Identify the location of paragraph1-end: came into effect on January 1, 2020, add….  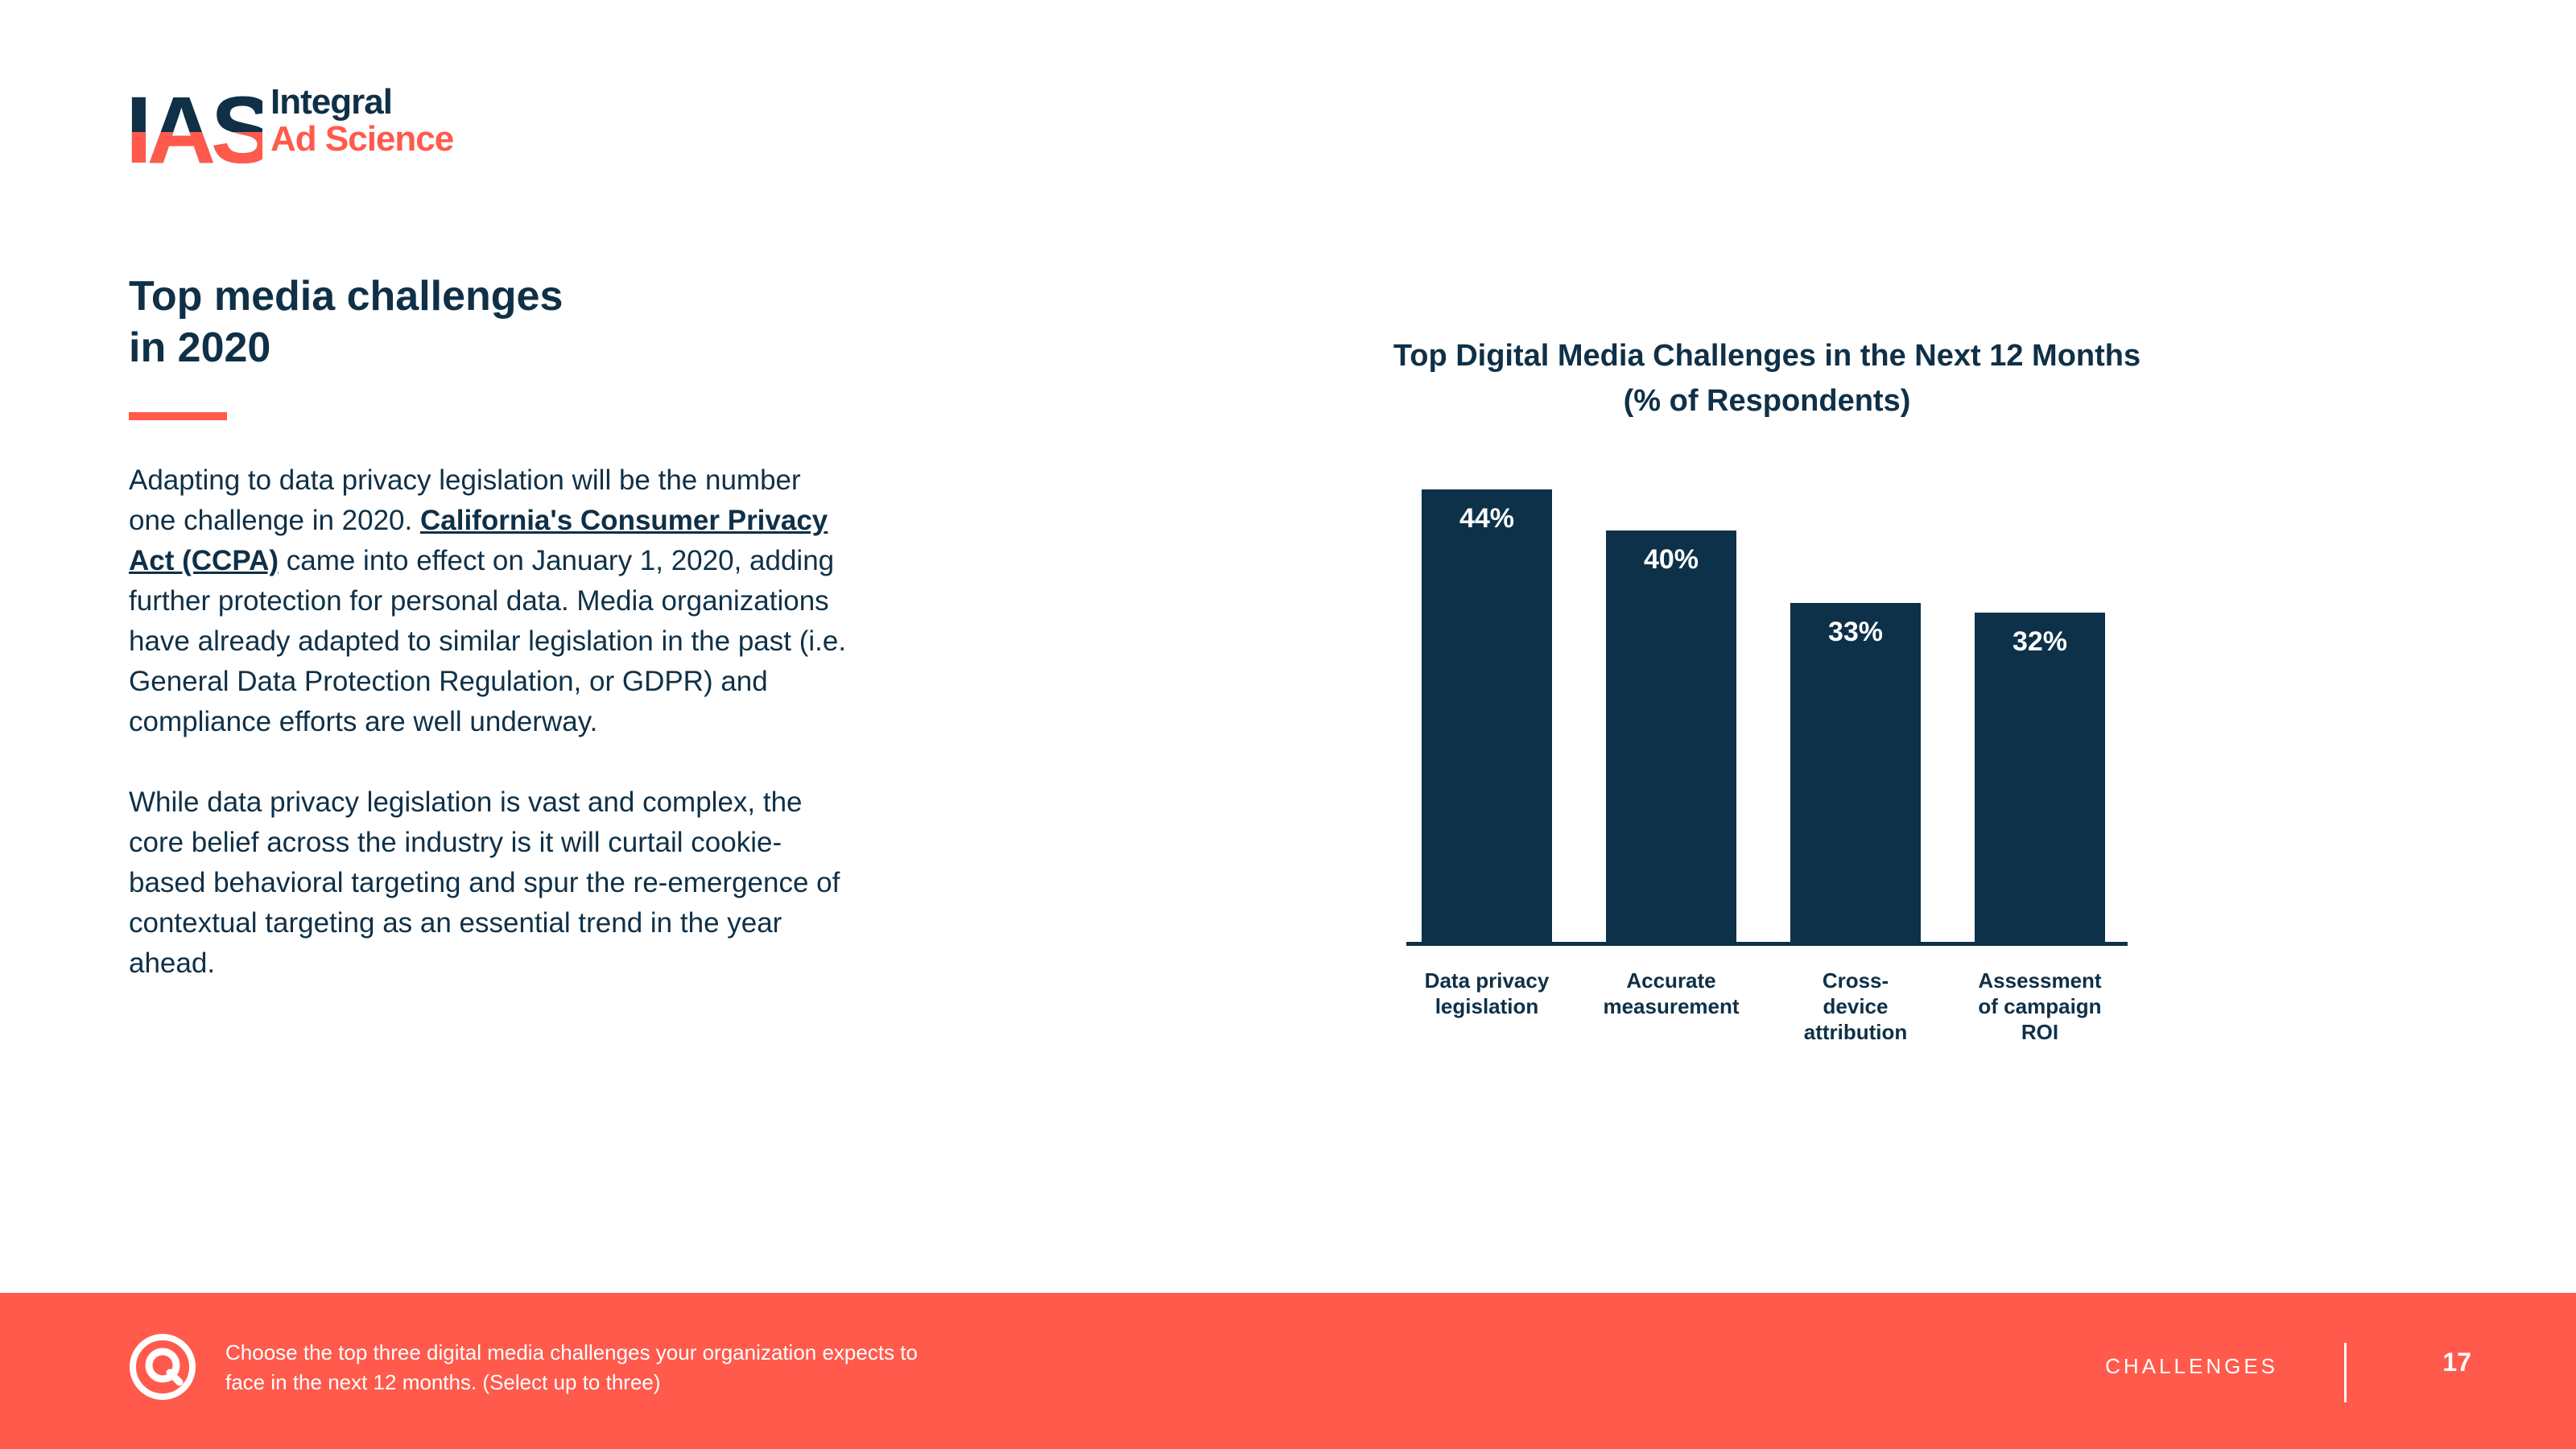
(488, 641).